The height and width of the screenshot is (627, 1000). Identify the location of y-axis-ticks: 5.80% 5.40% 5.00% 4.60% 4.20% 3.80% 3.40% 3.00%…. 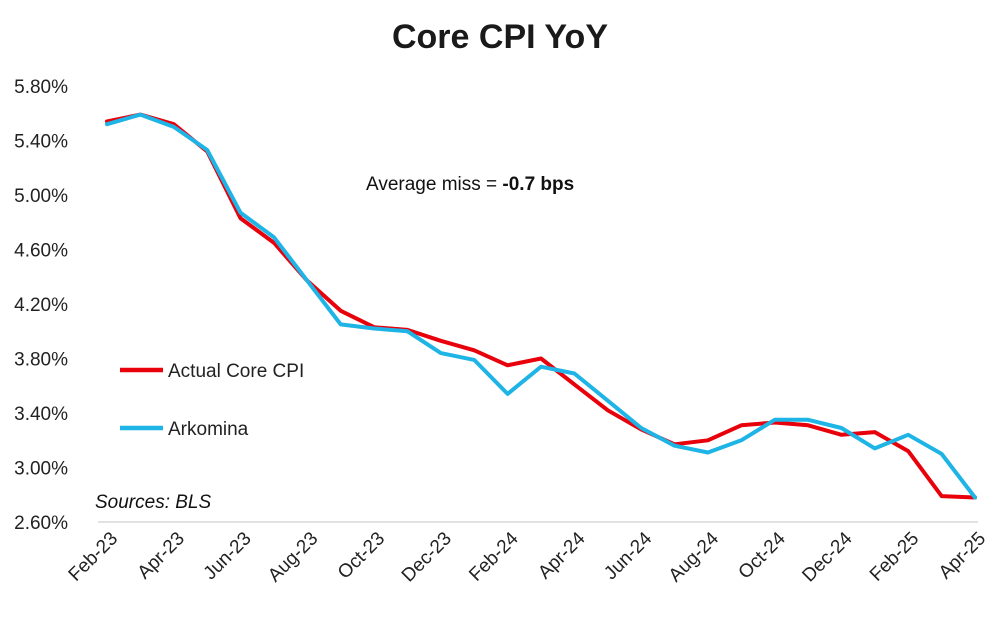
(41, 305).